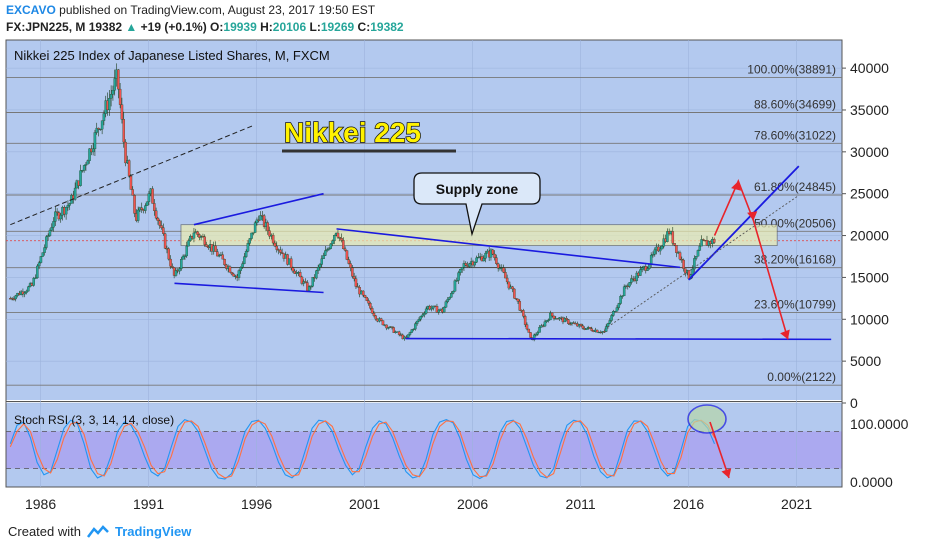 The height and width of the screenshot is (550, 932). I want to click on fib-label-3: 61.80%(24845), so click(795, 187).